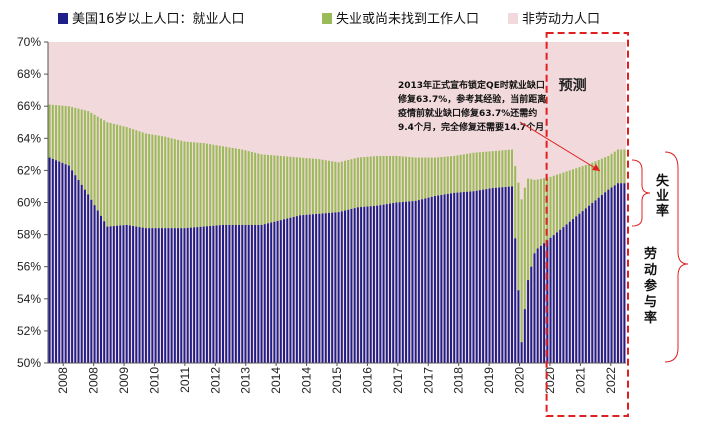  Describe the element at coordinates (489, 380) in the screenshot. I see `x-tick-label: 2019` at that location.